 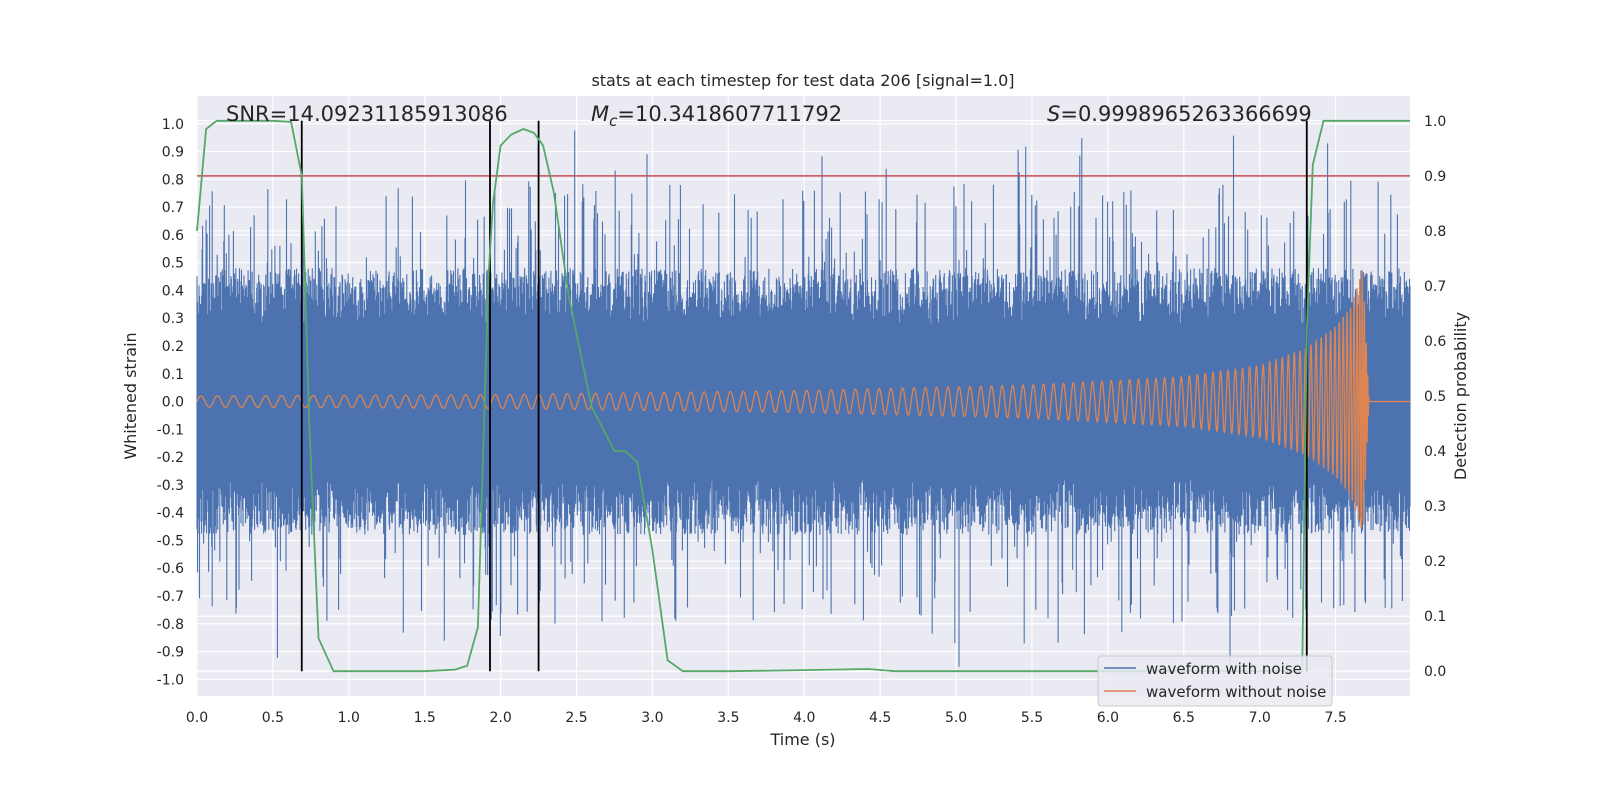 What do you see at coordinates (170, 653) in the screenshot?
I see `left-tick-label: -0.9` at bounding box center [170, 653].